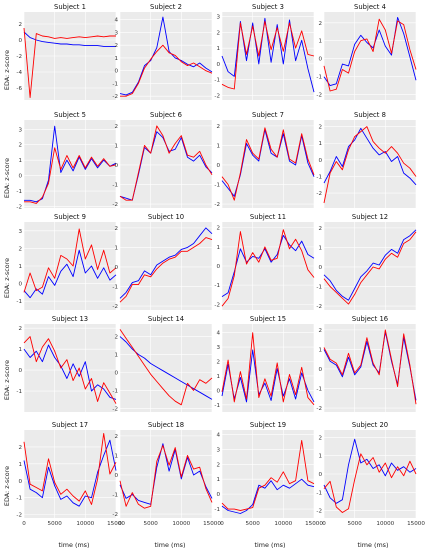 The width and height of the screenshot is (428, 550). What do you see at coordinates (166, 425) in the screenshot?
I see `panel-title: Subject 18` at bounding box center [166, 425].